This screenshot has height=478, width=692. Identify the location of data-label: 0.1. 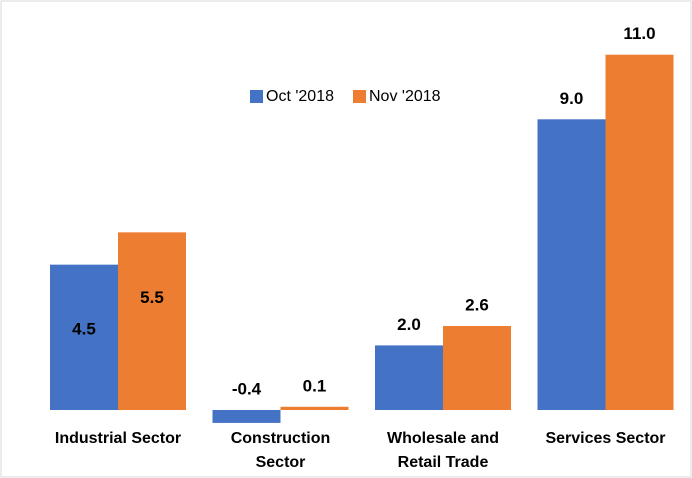
(315, 385).